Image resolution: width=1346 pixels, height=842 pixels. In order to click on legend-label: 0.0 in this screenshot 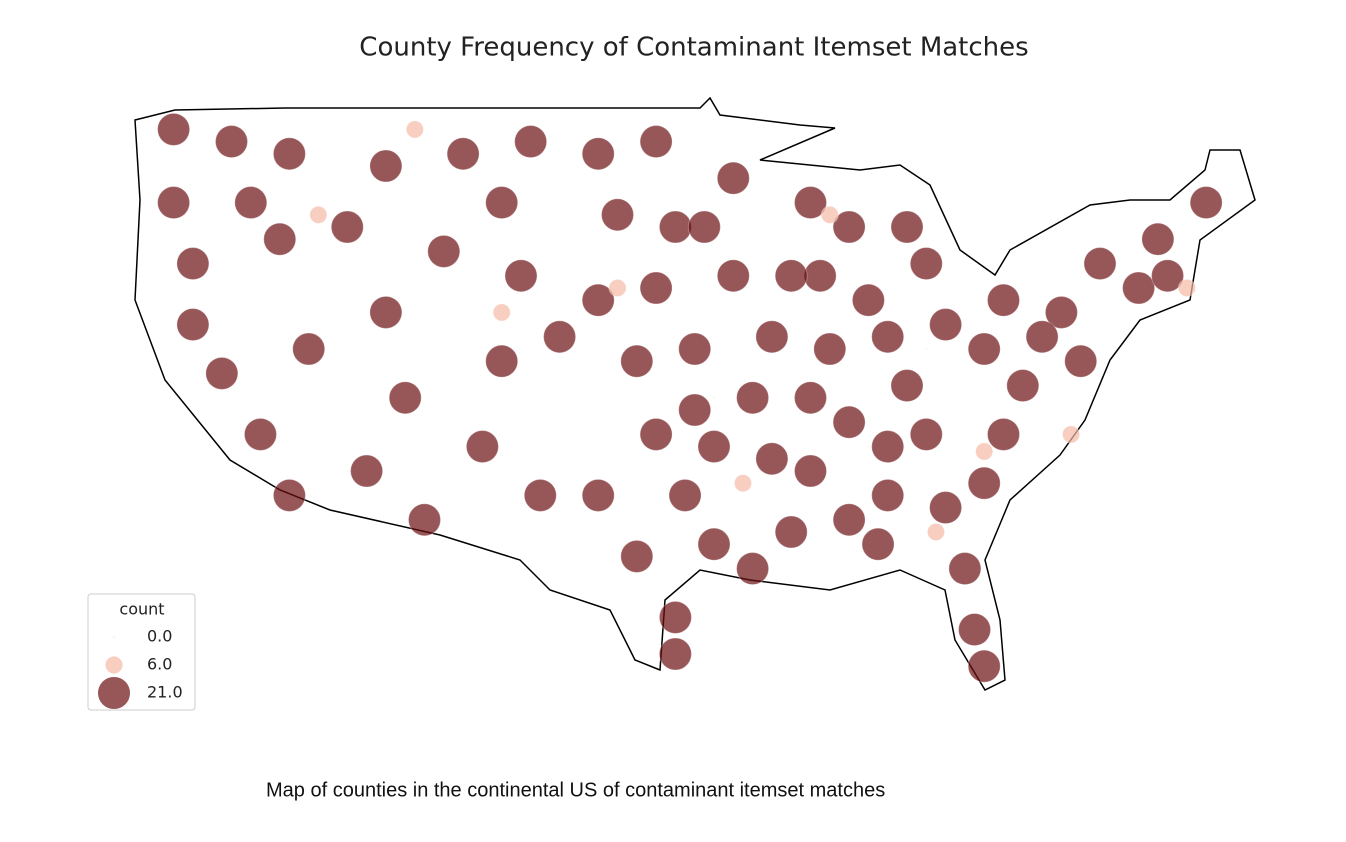, I will do `click(159, 636)`.